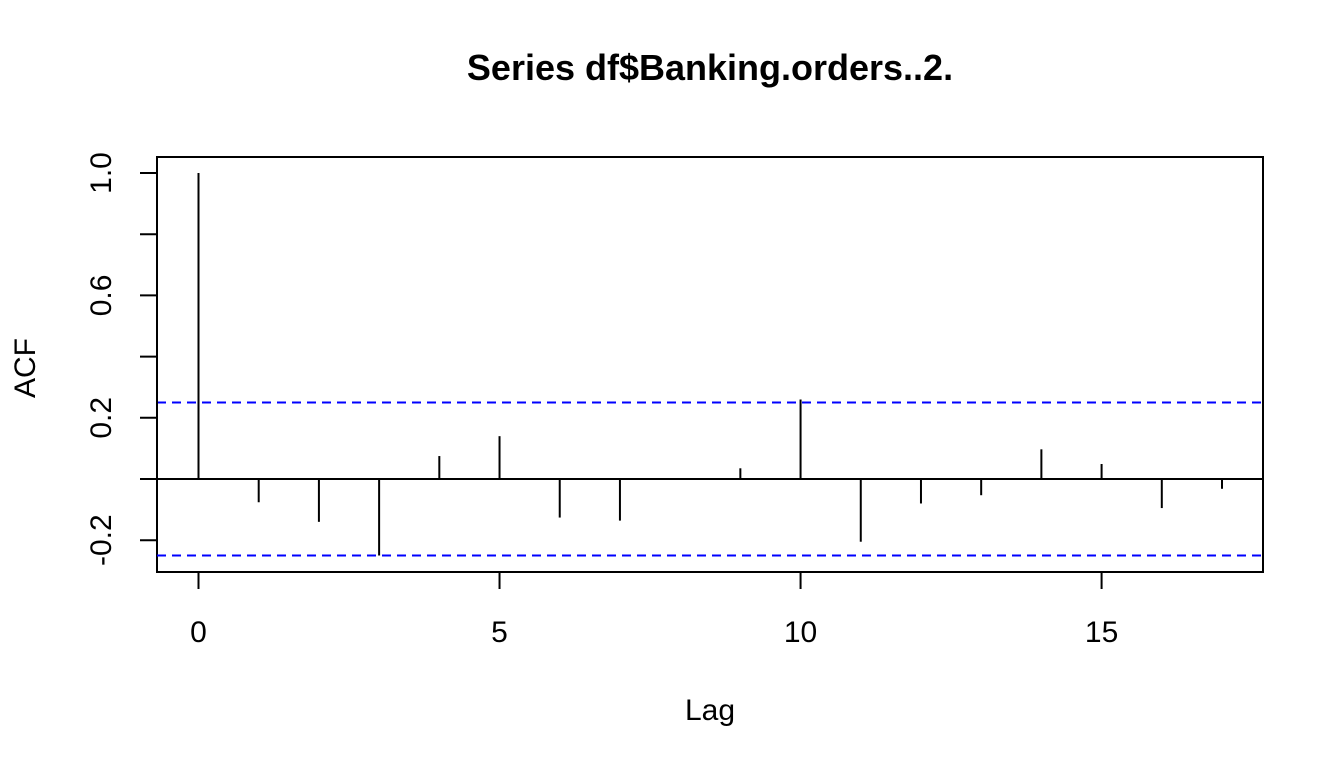  What do you see at coordinates (499, 632) in the screenshot?
I see `x-tick-label: 5` at bounding box center [499, 632].